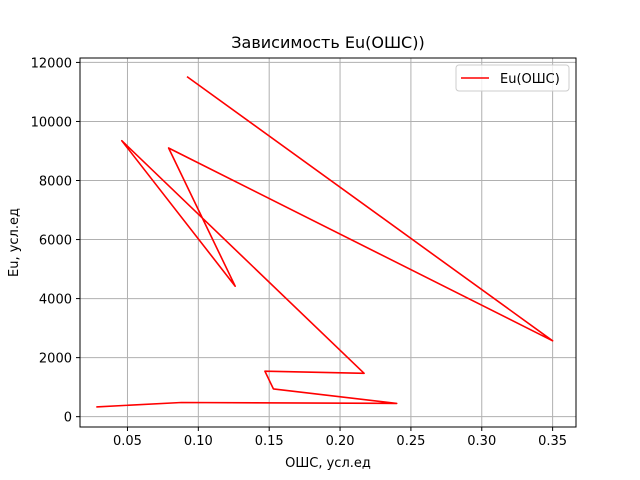 This screenshot has width=640, height=480. Describe the element at coordinates (327, 42) in the screenshot. I see `chart-title: Зависимость Eu(ОШС))` at that location.